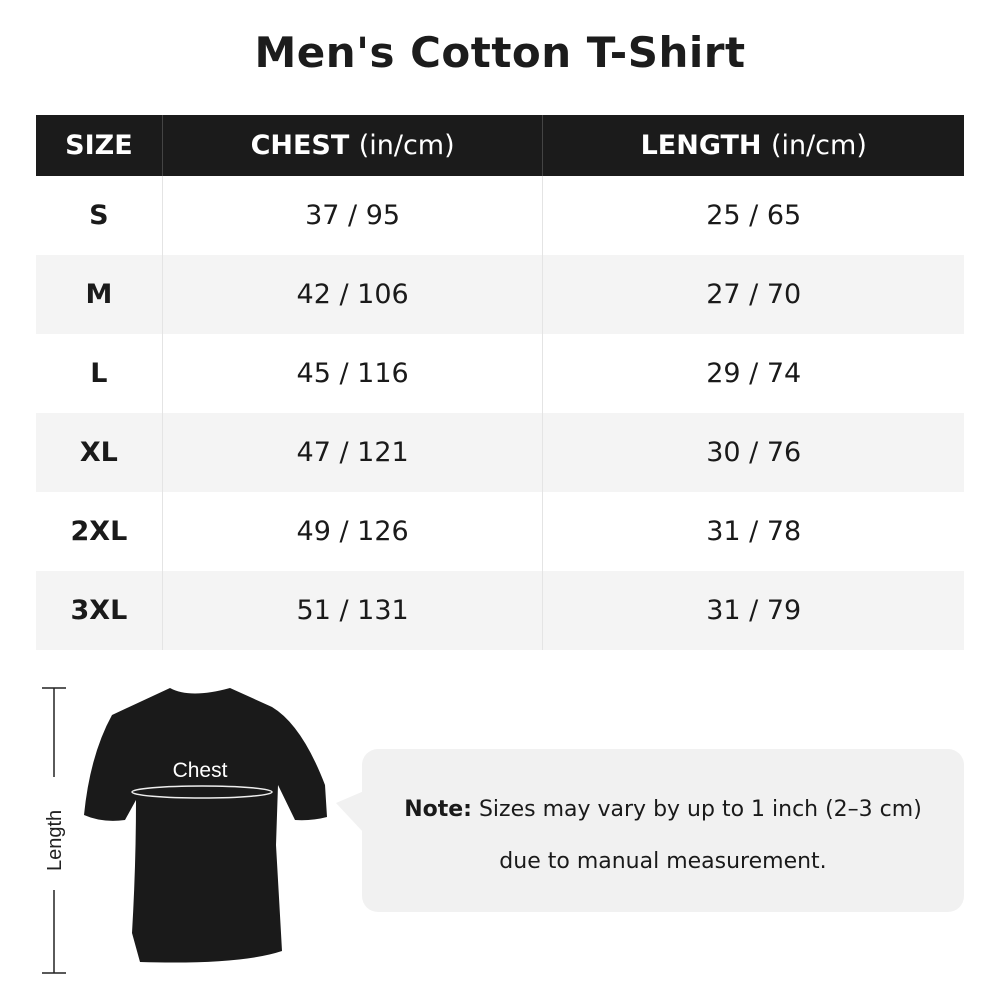  Describe the element at coordinates (99, 452) in the screenshot. I see `cell-size: XL` at that location.